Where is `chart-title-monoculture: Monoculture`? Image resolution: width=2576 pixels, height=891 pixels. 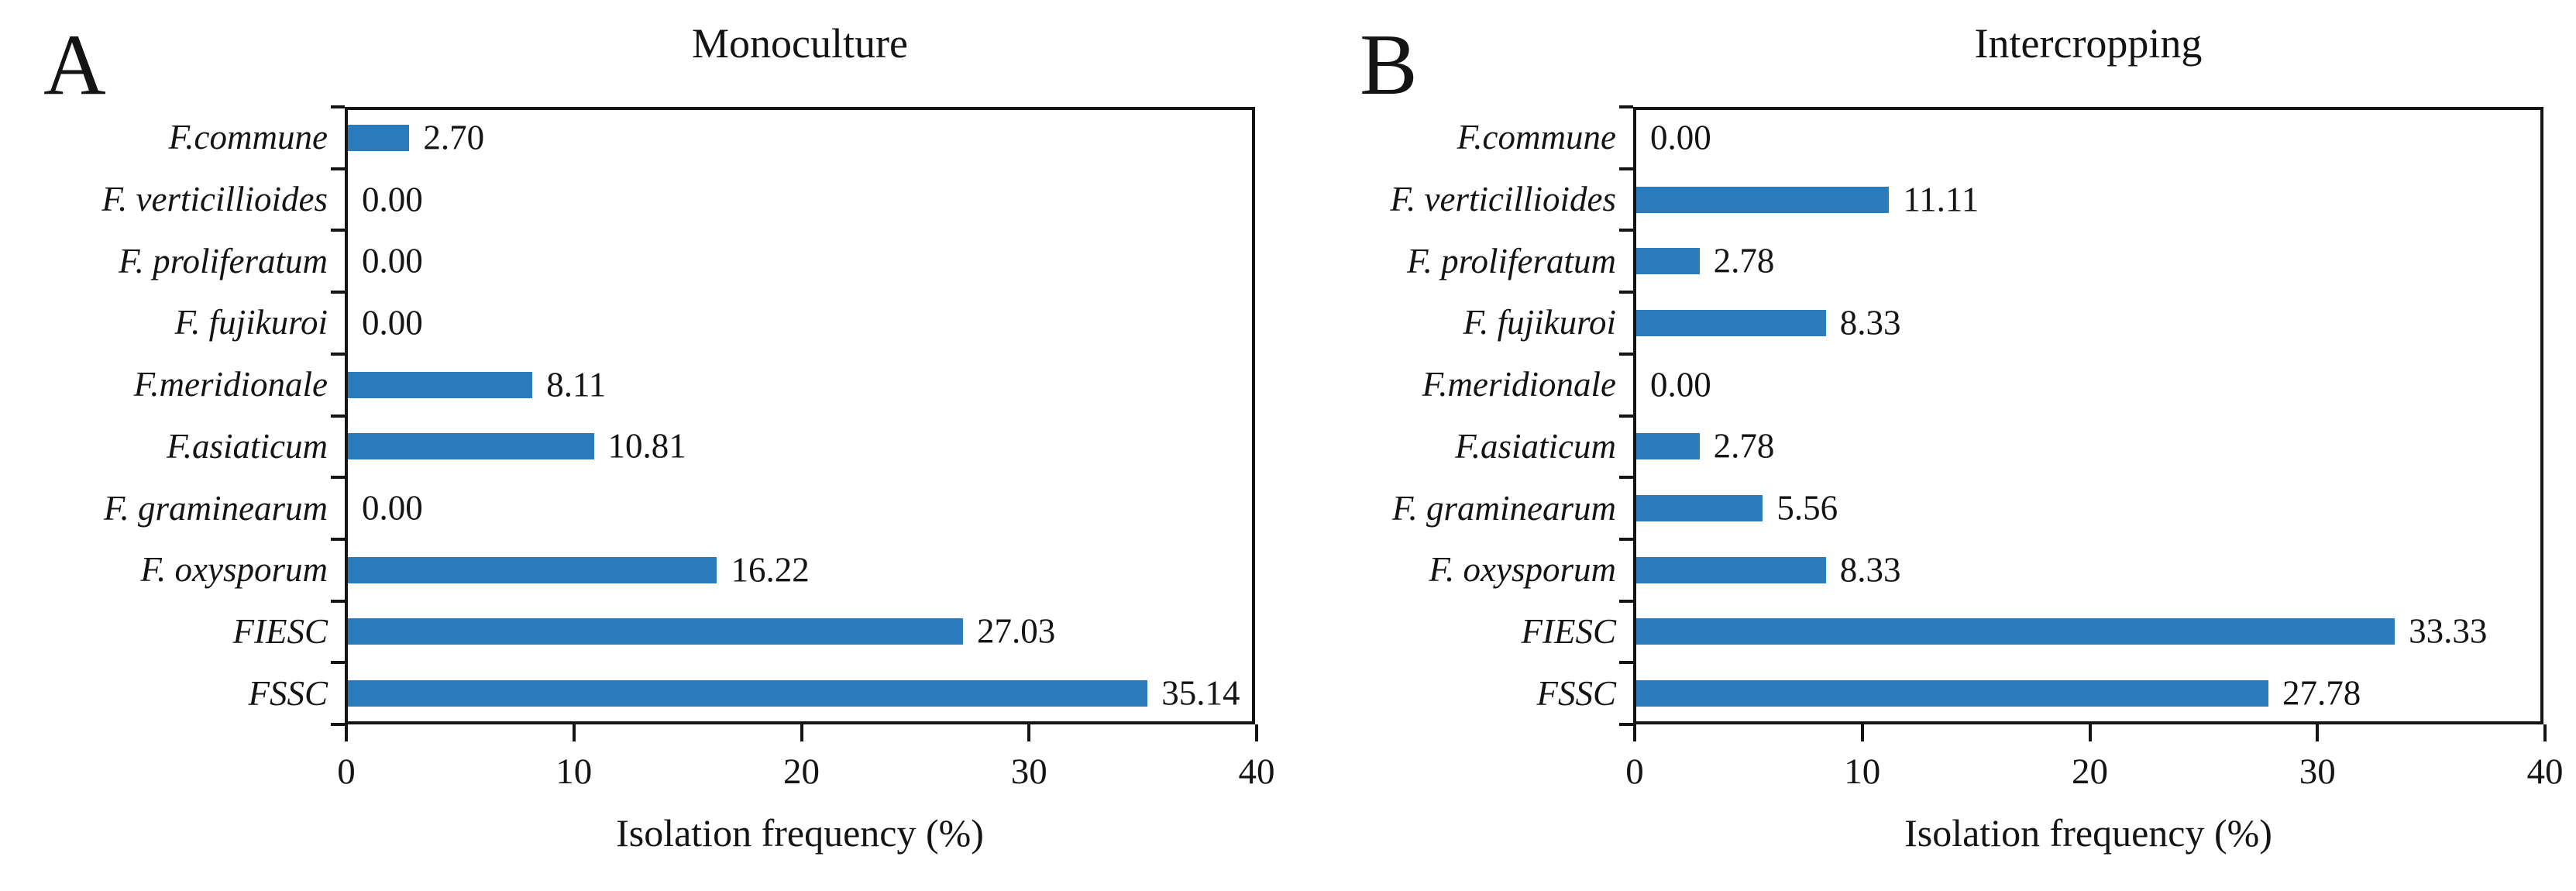
chart-title-monoculture: Monoculture is located at coordinates (800, 43).